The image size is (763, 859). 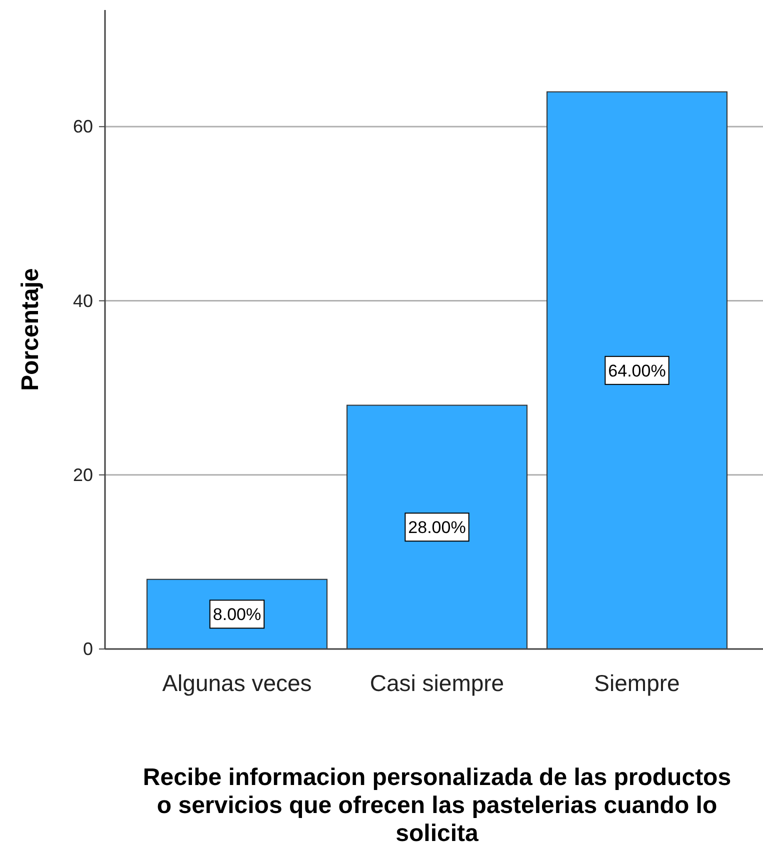 I want to click on x-axis-title: Recibe informacion personalizada de las productos o servicios que ofrecen las pastelerias cuando lo solicita, so click(x=437, y=805).